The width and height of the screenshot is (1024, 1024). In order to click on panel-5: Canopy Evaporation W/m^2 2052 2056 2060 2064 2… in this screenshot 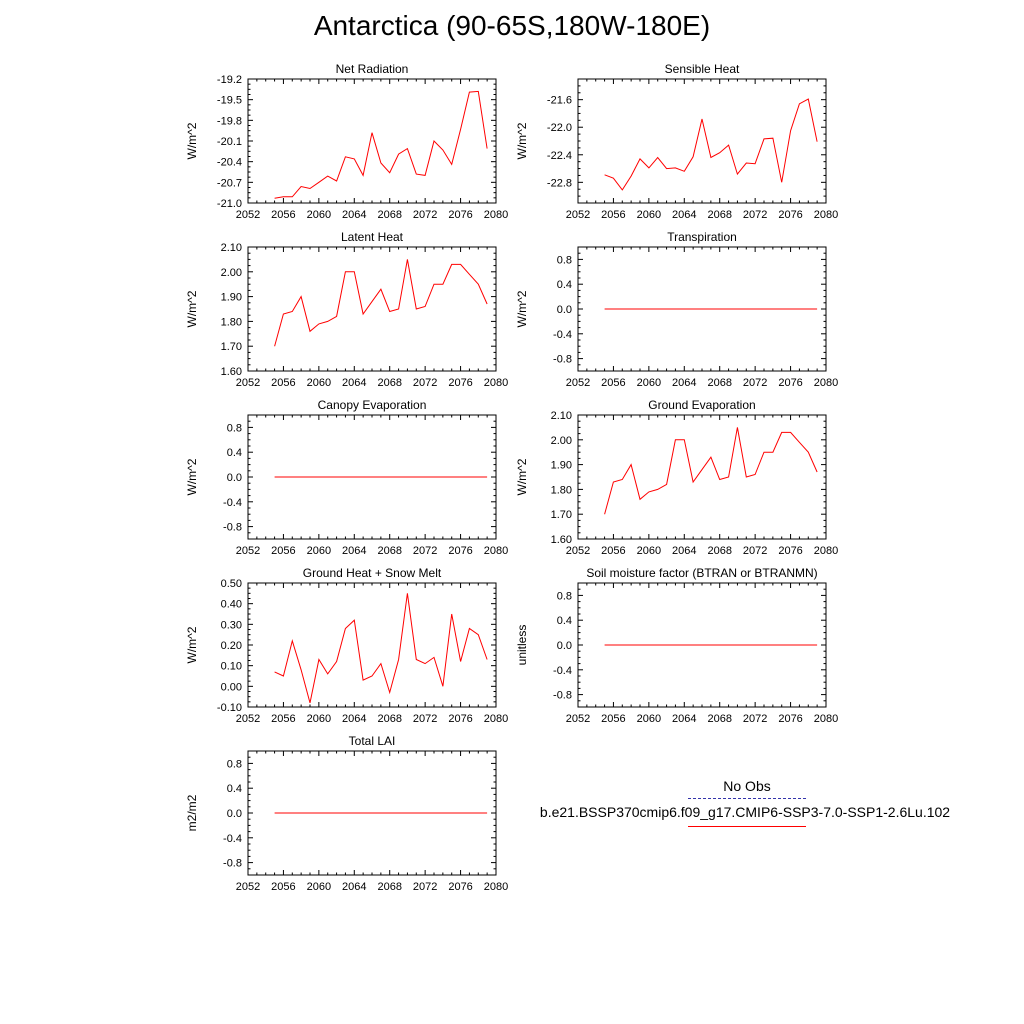, I will do `click(346, 477)`.